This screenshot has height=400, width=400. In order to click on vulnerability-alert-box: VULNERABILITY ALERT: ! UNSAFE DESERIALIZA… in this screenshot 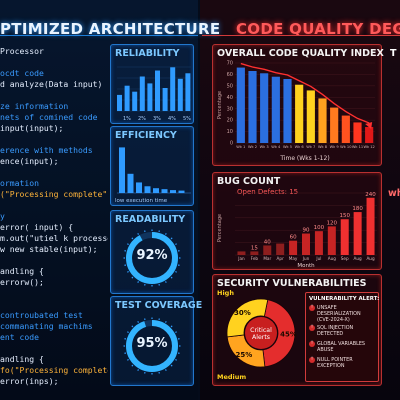, I will do `click(342, 337)`.